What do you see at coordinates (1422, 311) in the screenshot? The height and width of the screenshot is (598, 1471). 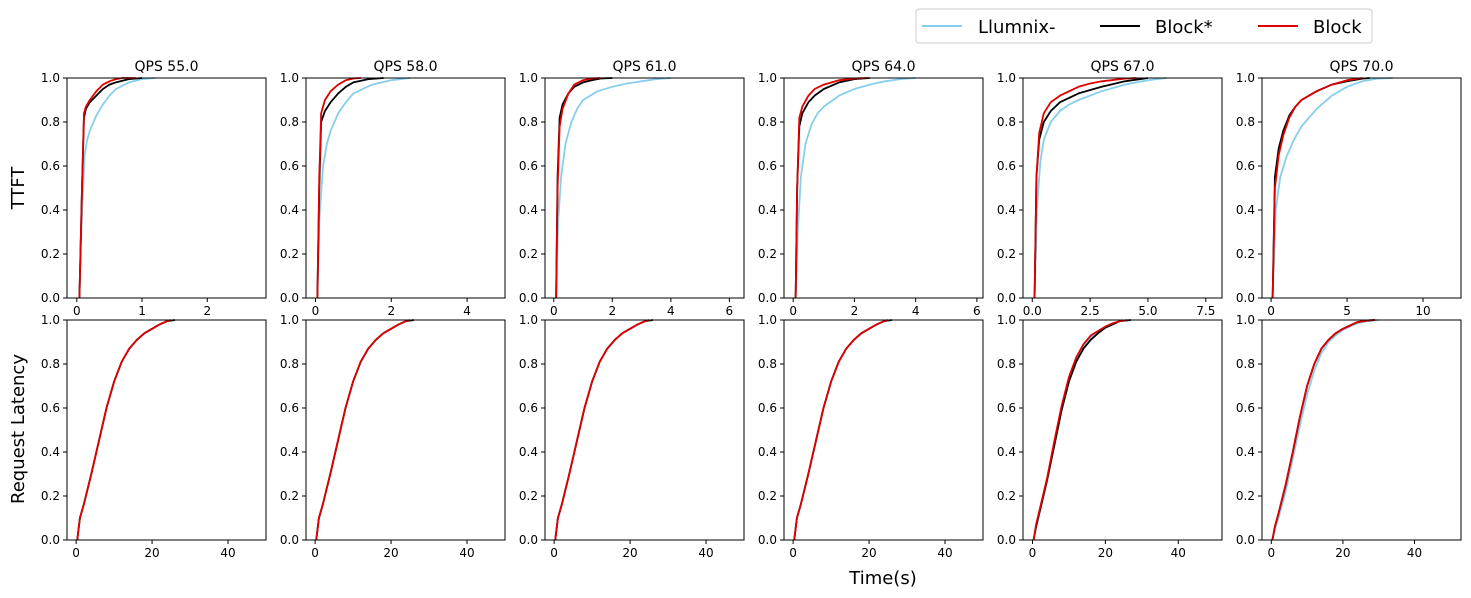 I see `x-tick-label: 10` at bounding box center [1422, 311].